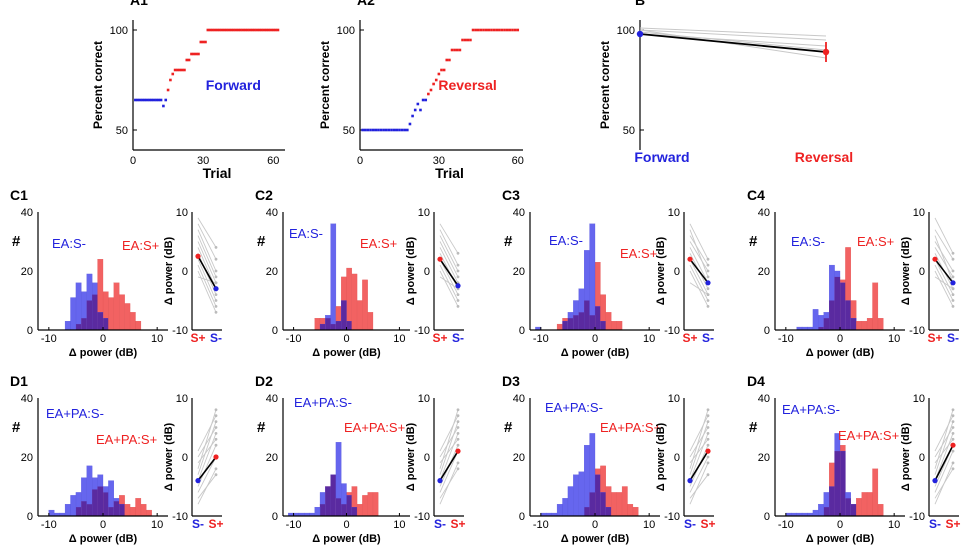  Describe the element at coordinates (169, 270) in the screenshot. I see `paired-y-axis-label: Δ power (dB)` at that location.